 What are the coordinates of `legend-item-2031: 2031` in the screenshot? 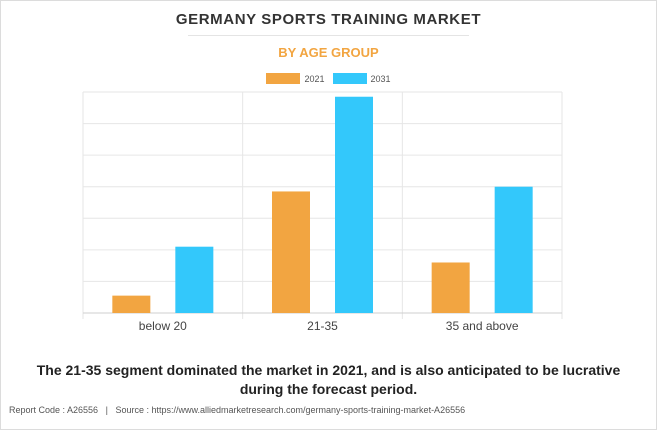 It's located at (361, 78).